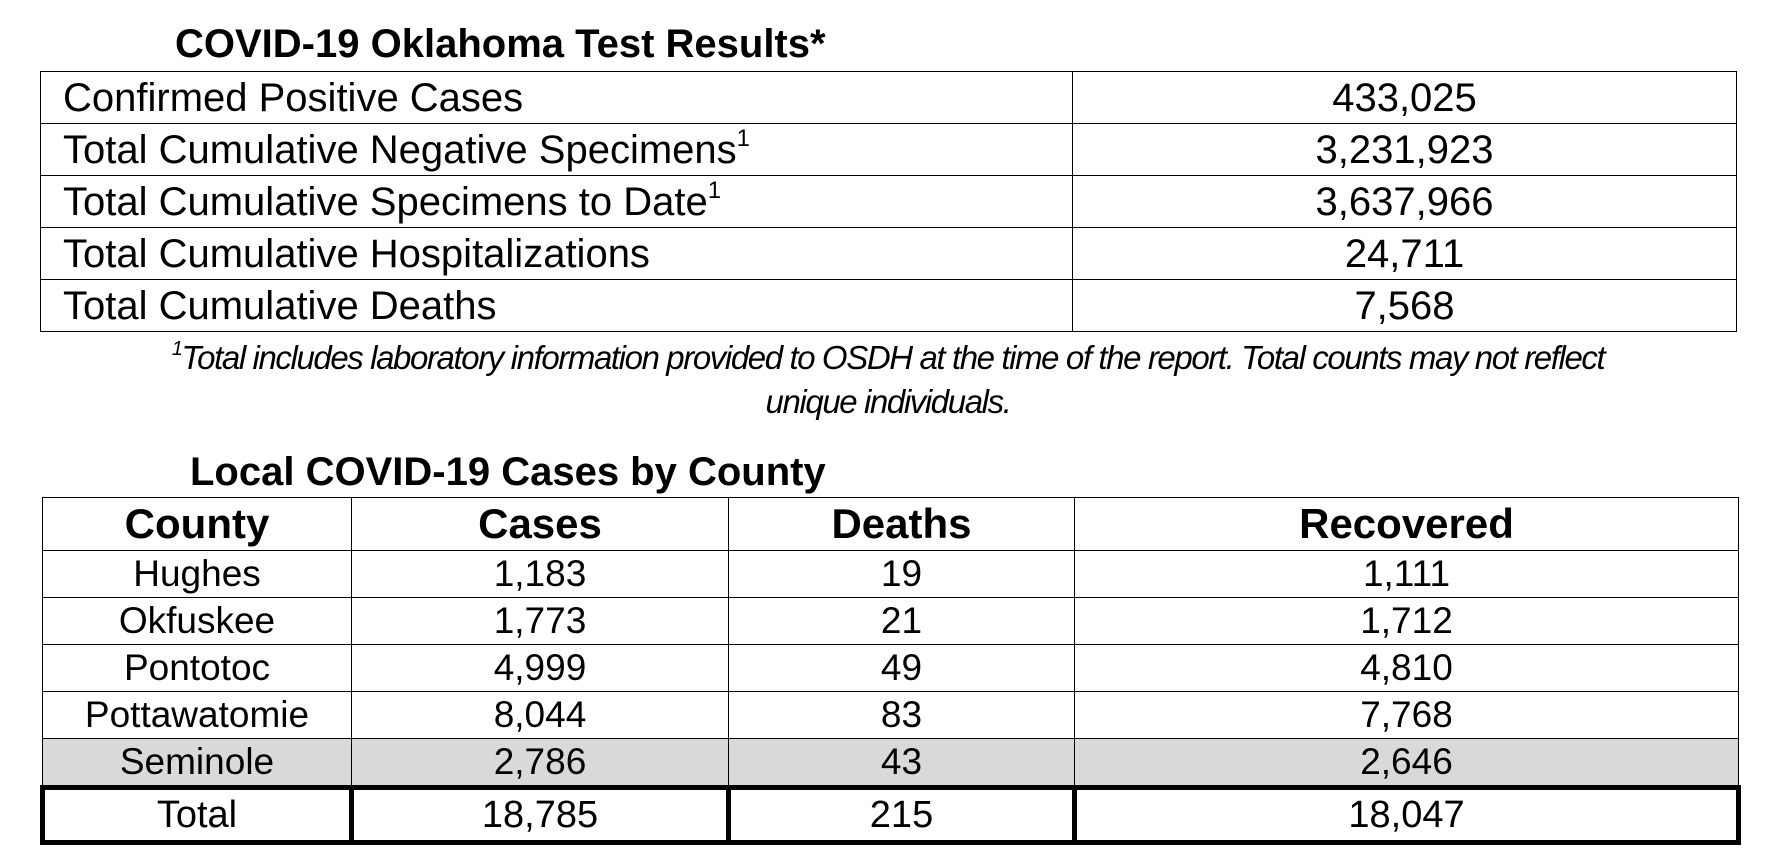 This screenshot has width=1784, height=859. Describe the element at coordinates (400, 149) in the screenshot. I see `negative-specimens-label: Total Cumulative Negative Specimens` at that location.